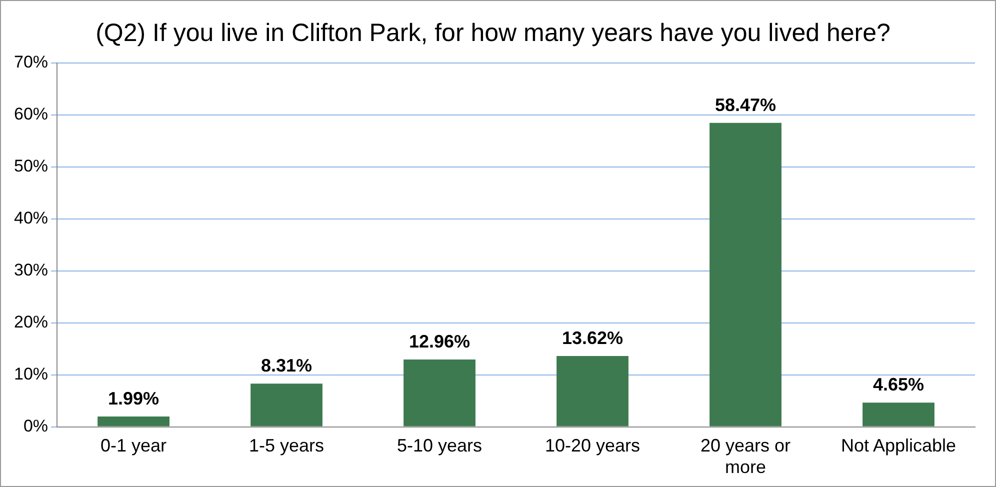 This screenshot has height=487, width=996. I want to click on x-tick-label: 20 years or more, so click(745, 457).